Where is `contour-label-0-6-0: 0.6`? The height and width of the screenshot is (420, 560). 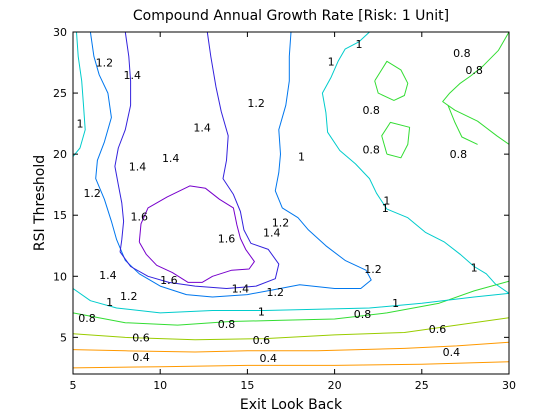
contour-label-0-6-0: 0.6 is located at coordinates (141, 337).